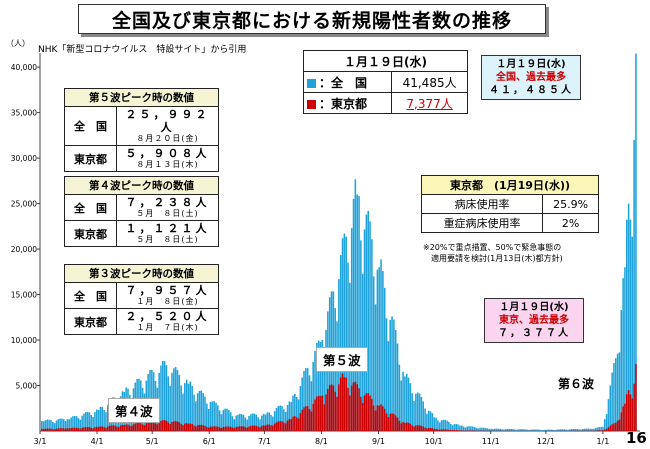  I want to click on x-tick-label: 6/1, so click(209, 441).